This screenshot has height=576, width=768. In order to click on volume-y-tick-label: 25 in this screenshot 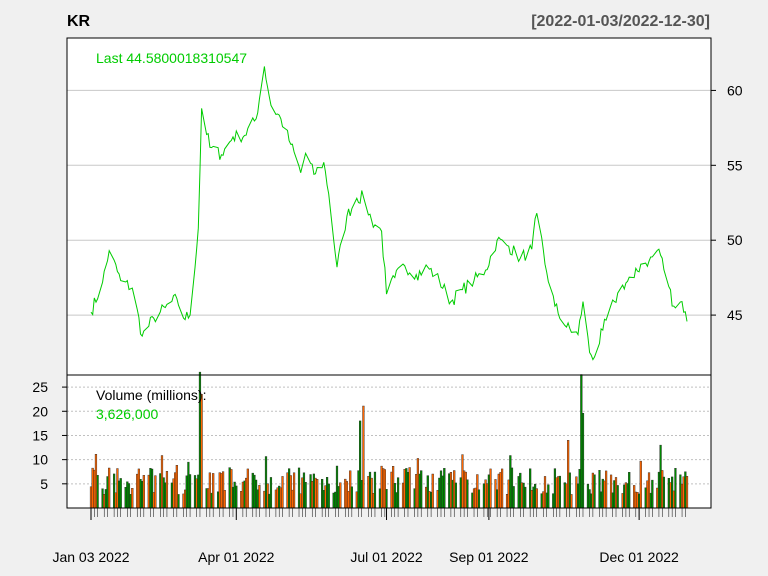, I will do `click(40, 387)`.